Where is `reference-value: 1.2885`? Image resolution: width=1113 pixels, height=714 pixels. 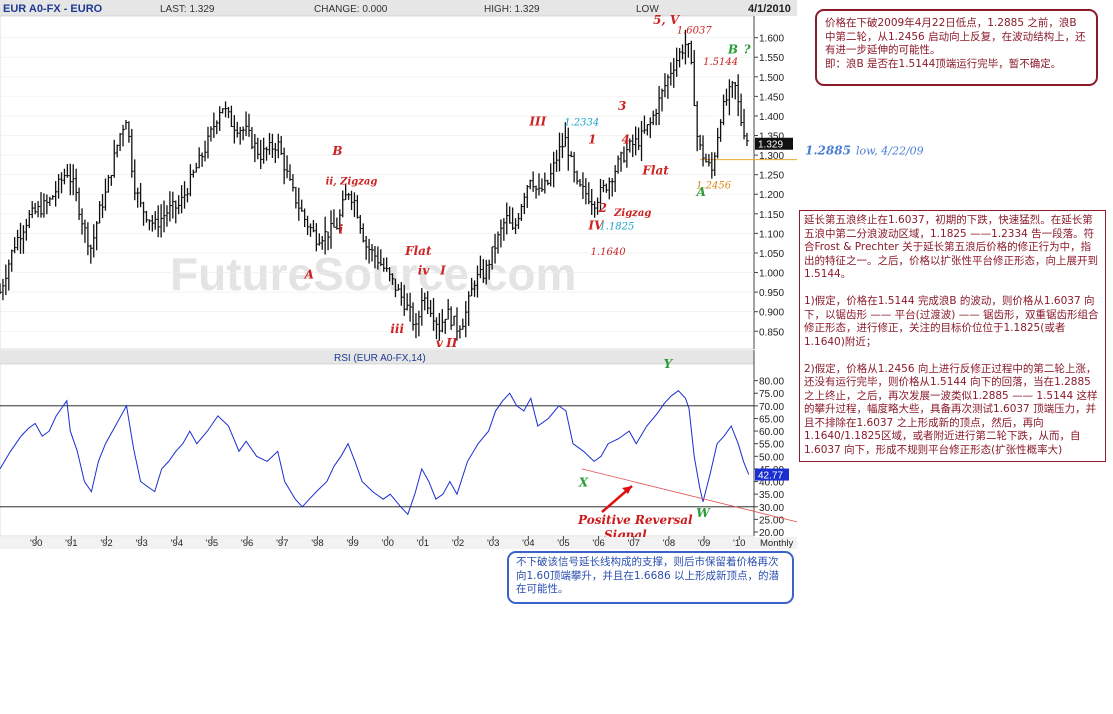 reference-value: 1.2885 is located at coordinates (828, 151).